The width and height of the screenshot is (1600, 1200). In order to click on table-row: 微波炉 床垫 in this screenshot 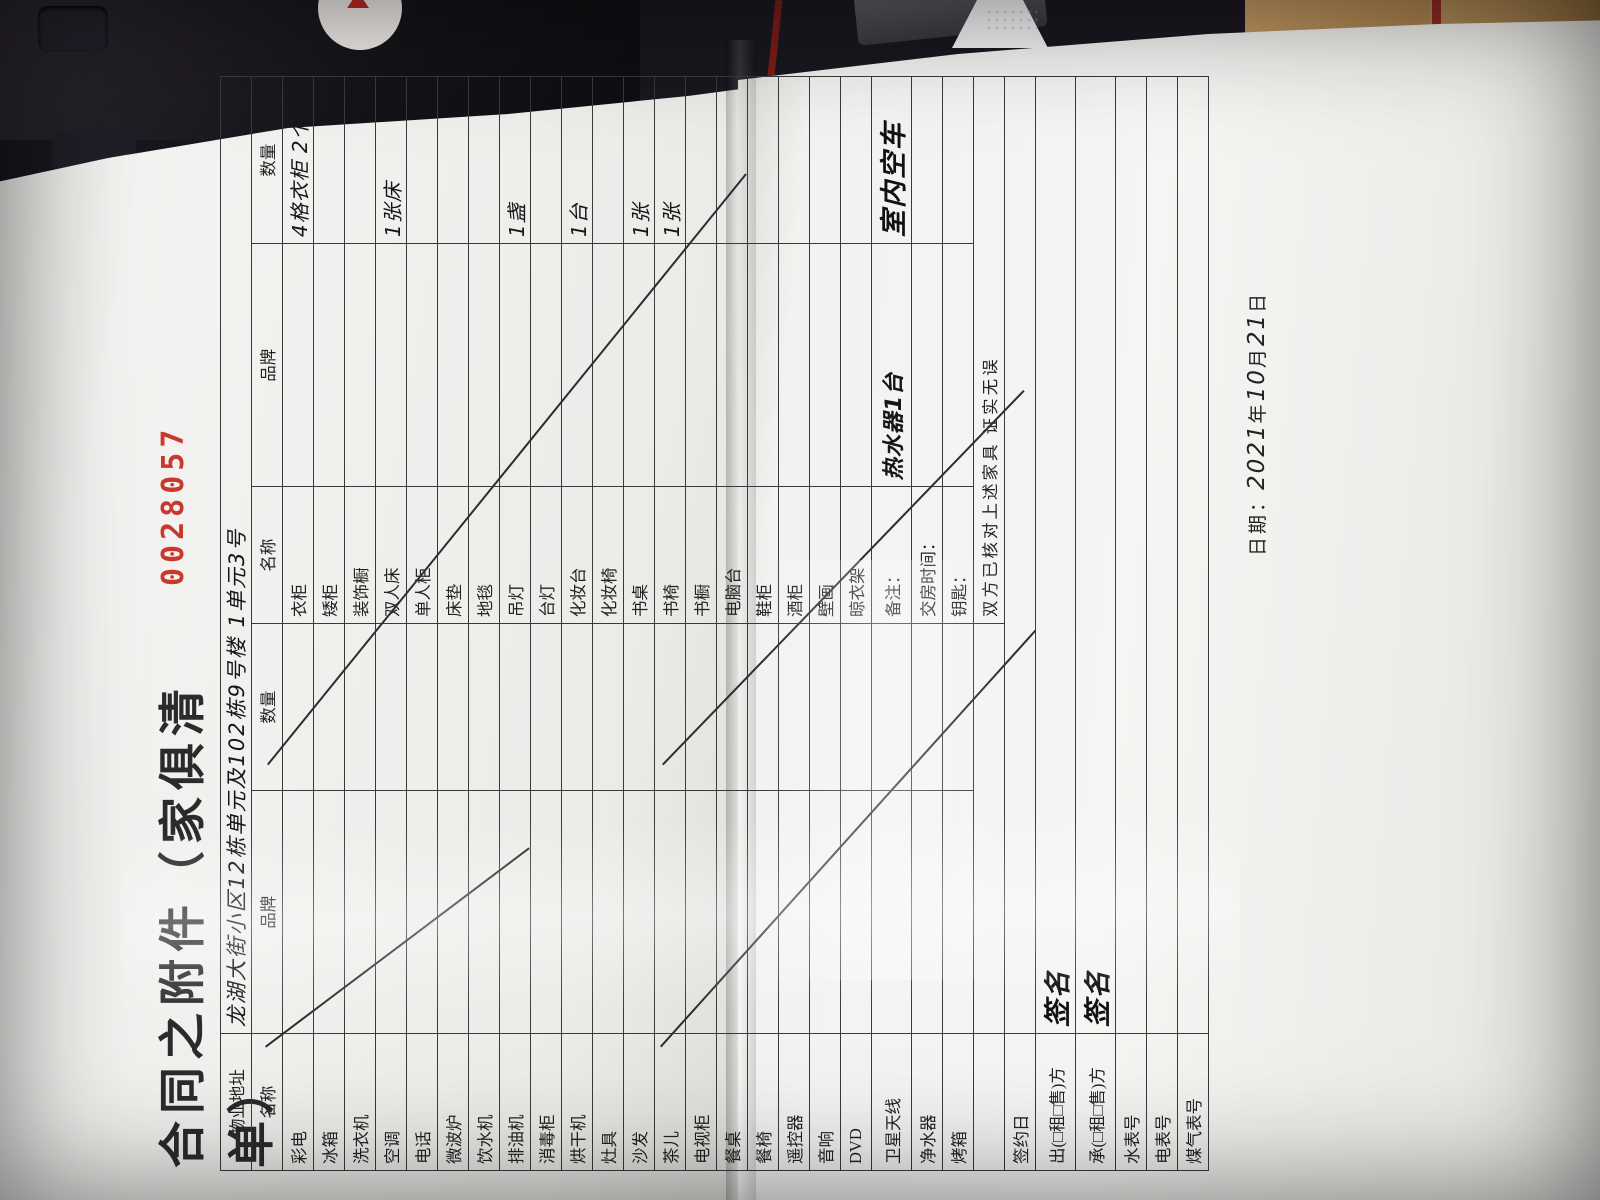, I will do `click(453, 623)`.